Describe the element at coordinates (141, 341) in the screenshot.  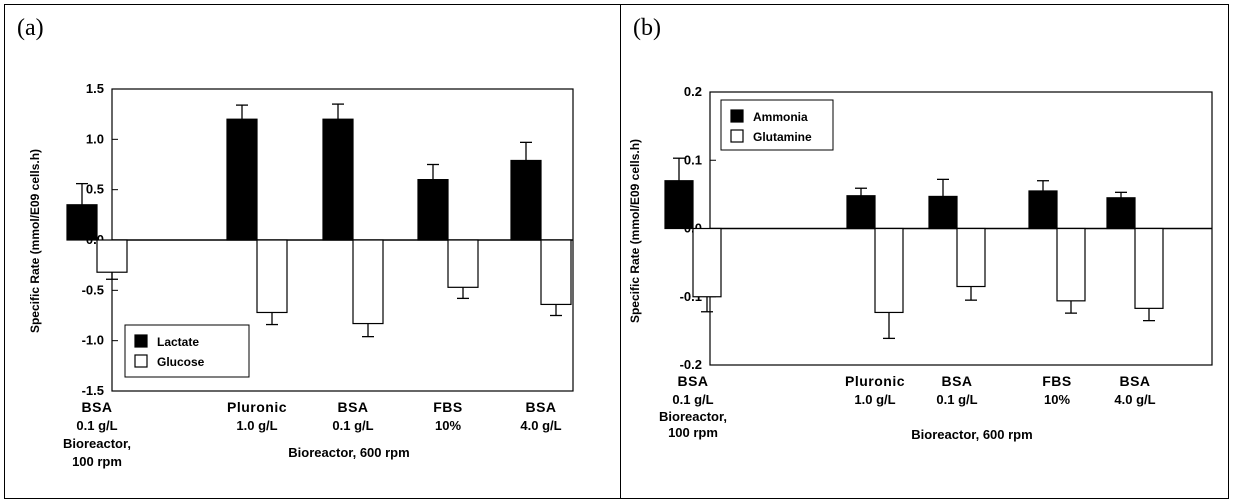
I see `legend-swatch-lactate` at that location.